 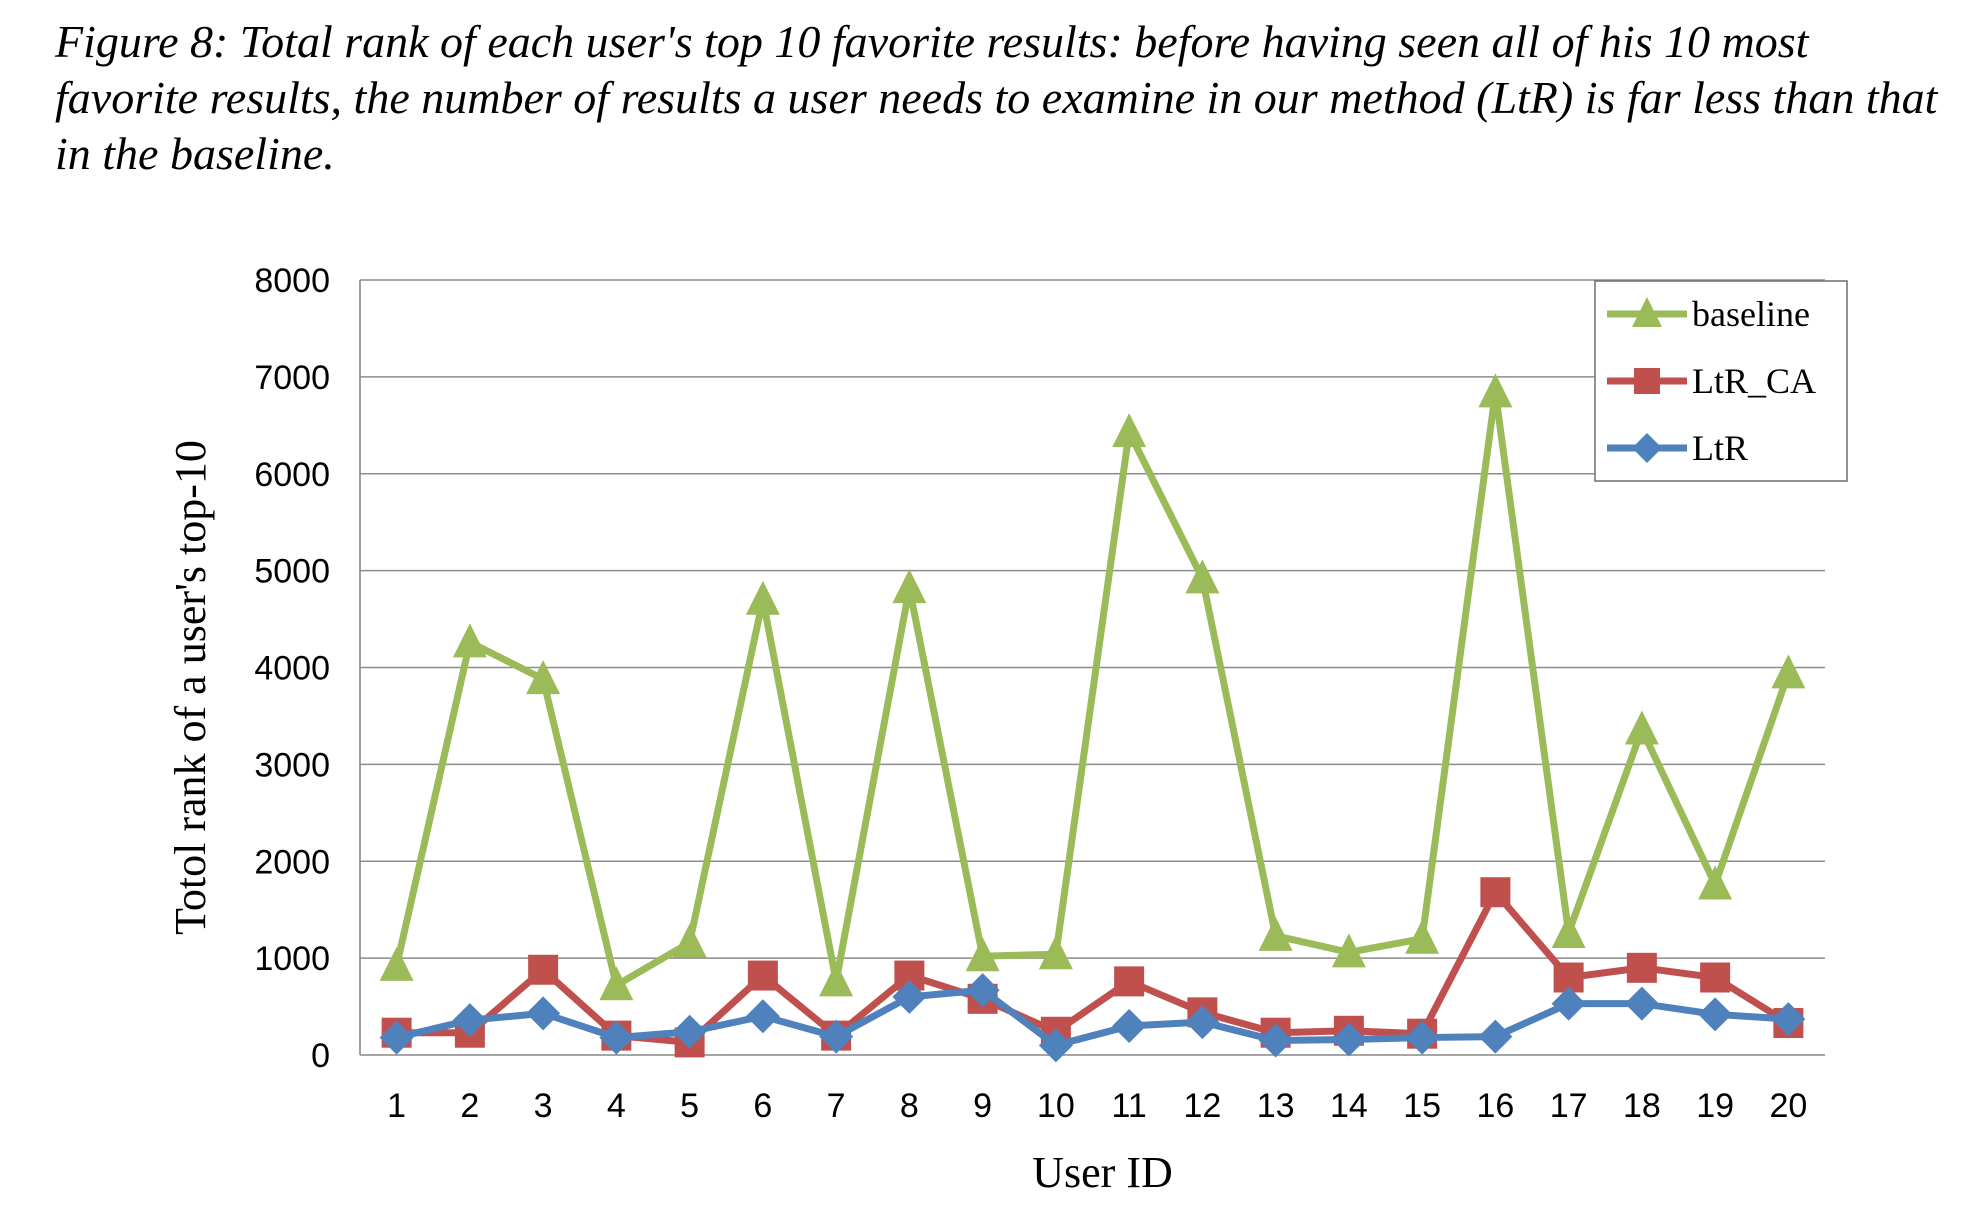 What do you see at coordinates (292, 572) in the screenshot?
I see `y-tick-label: 5000` at bounding box center [292, 572].